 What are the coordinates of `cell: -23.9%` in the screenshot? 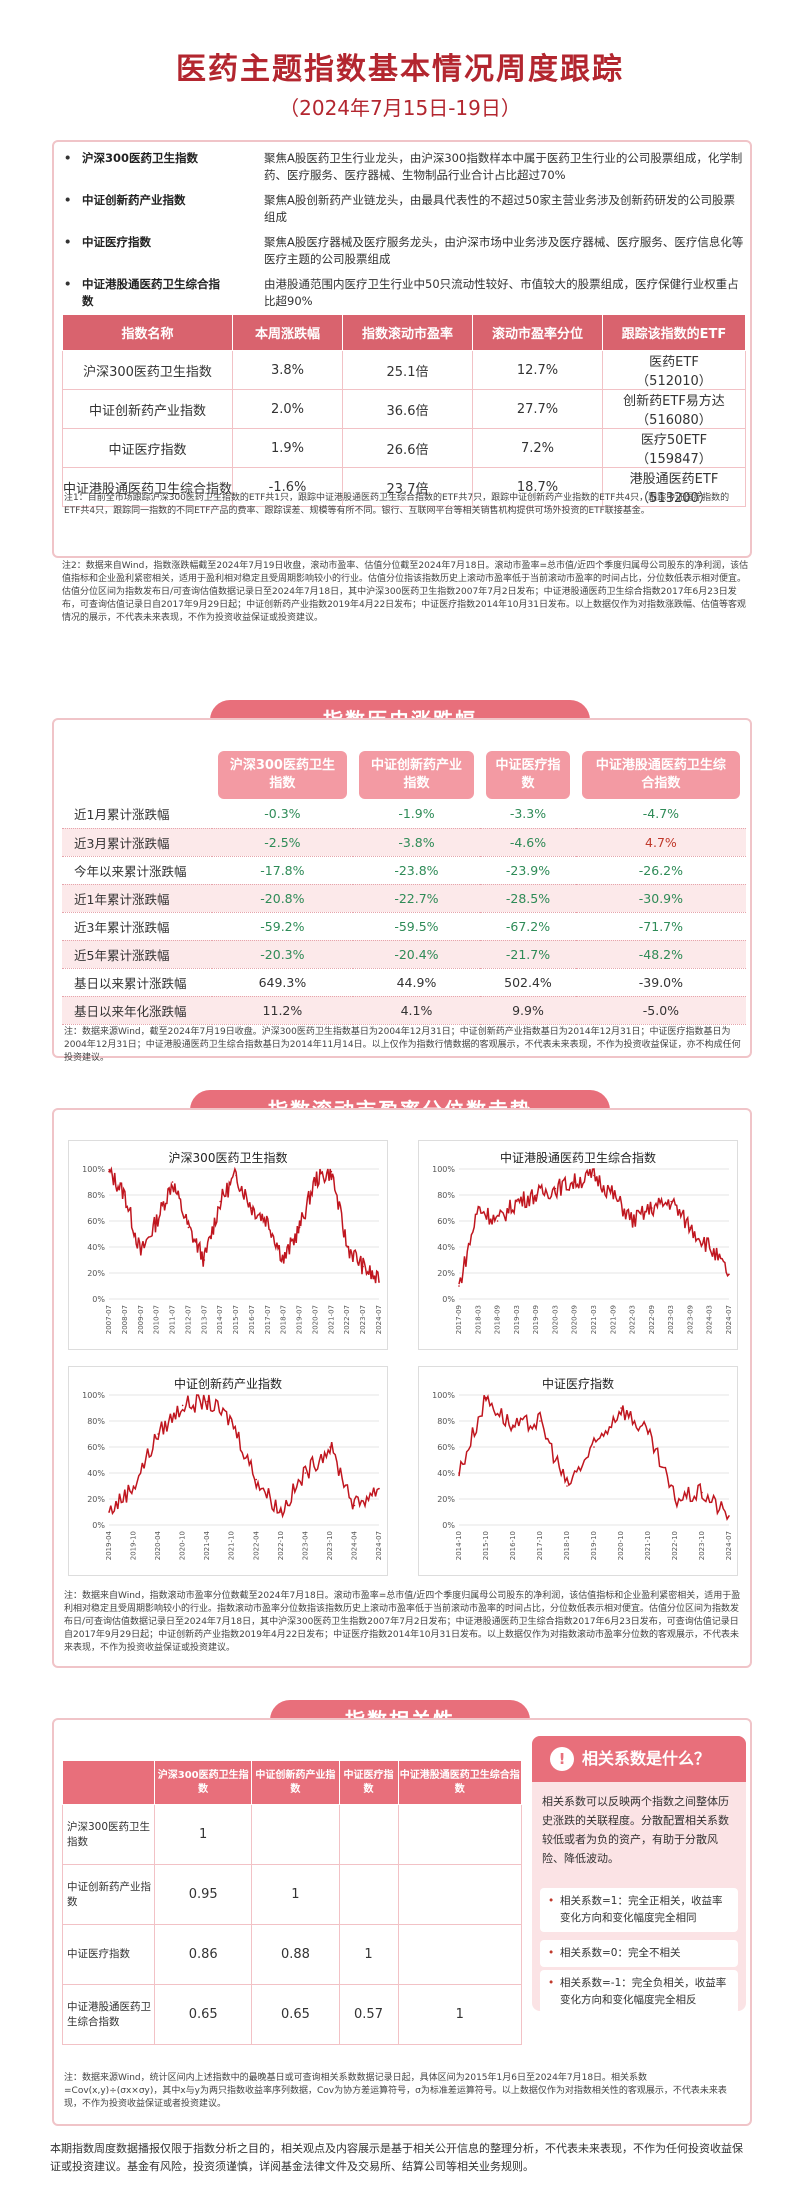 It's located at (528, 870).